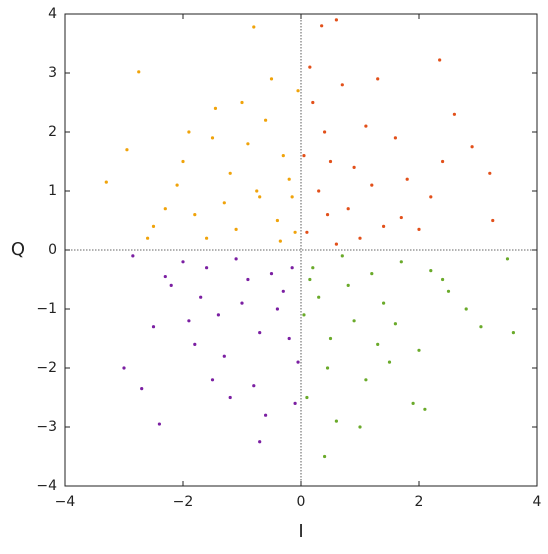 The image size is (548, 554). What do you see at coordinates (18, 249) in the screenshot?
I see `y-axis-label: Q` at bounding box center [18, 249].